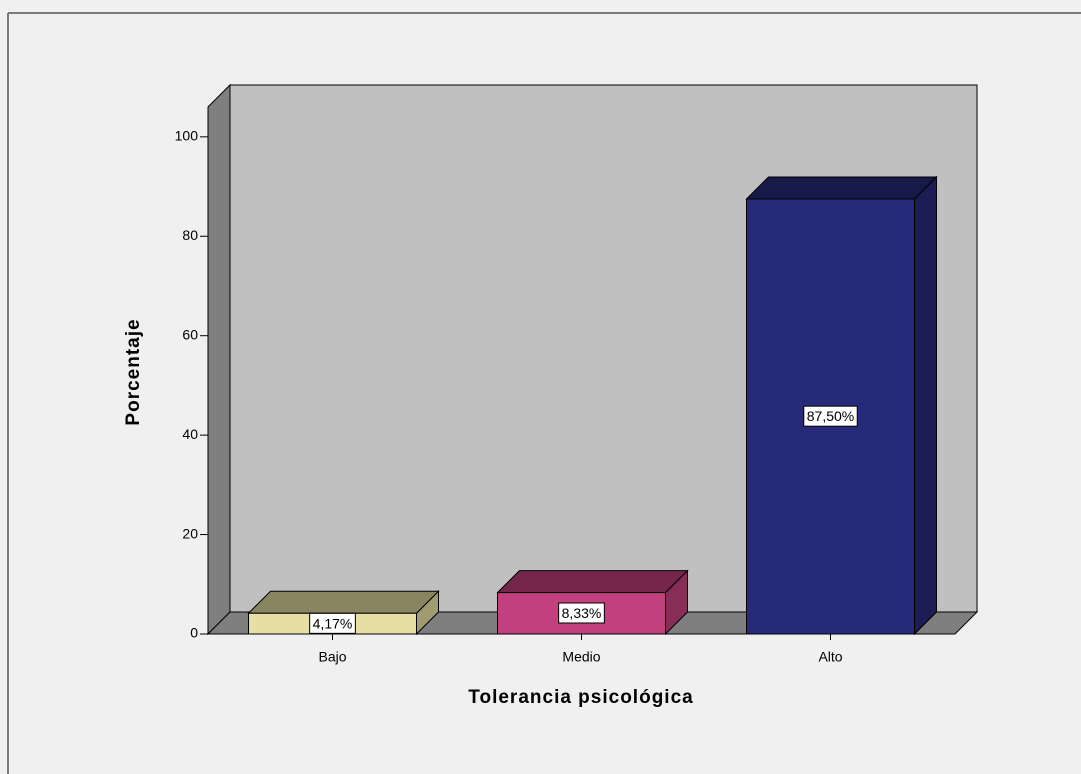 This screenshot has height=774, width=1081. I want to click on data-label: 8,33%, so click(582, 613).